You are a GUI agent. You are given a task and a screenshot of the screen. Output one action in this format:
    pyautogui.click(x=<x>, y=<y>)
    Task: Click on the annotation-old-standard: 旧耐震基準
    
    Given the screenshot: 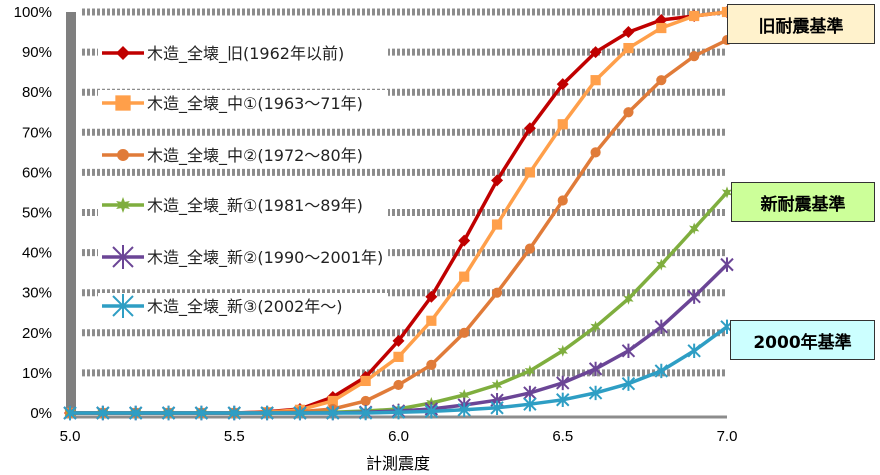 What is the action you would take?
    pyautogui.click(x=801, y=24)
    